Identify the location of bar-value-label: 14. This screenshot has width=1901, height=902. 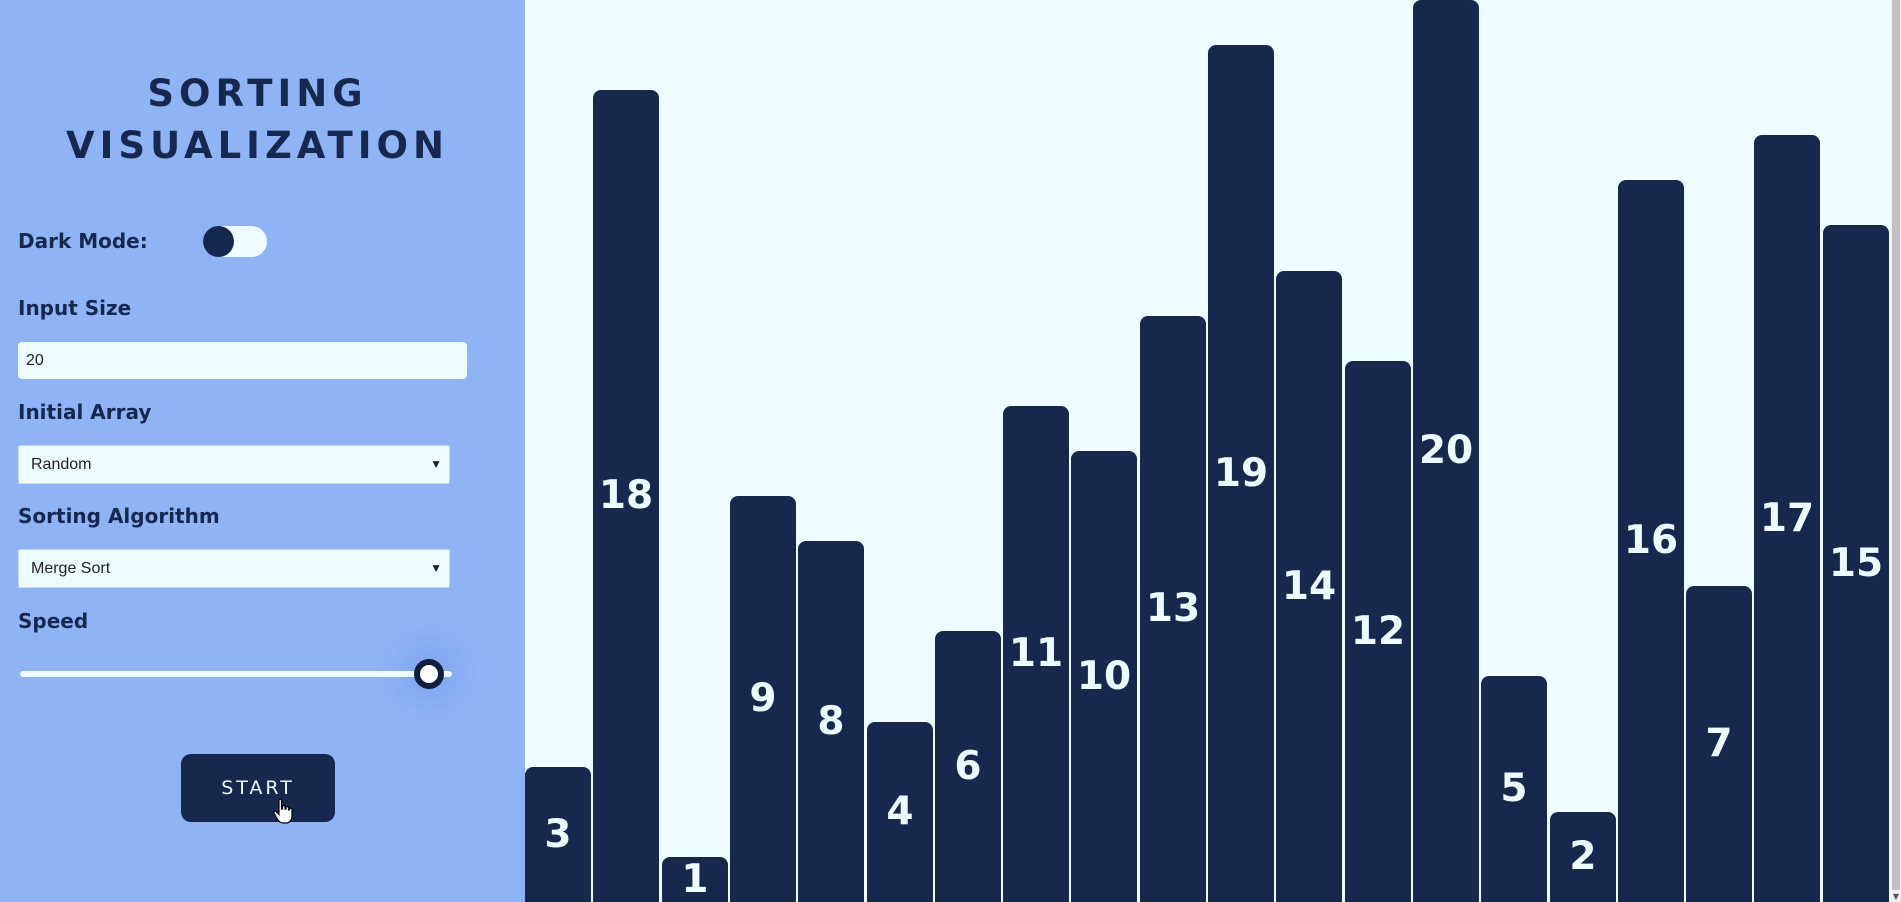
(1309, 586).